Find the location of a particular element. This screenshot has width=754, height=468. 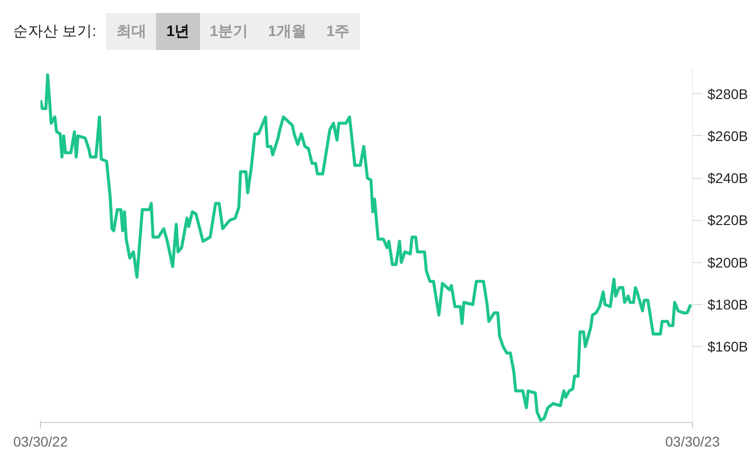

text: 1분기 is located at coordinates (229, 31).